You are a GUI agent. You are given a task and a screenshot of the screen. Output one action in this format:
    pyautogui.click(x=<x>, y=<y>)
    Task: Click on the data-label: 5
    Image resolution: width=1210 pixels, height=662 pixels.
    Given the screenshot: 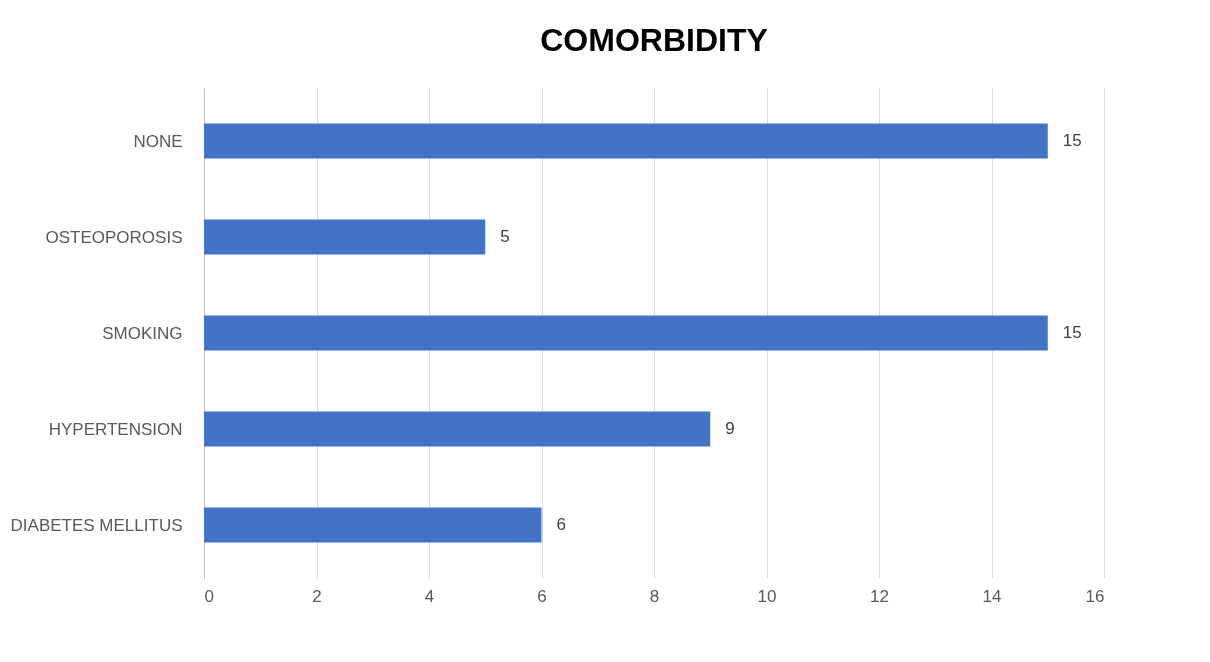 What is the action you would take?
    pyautogui.click(x=505, y=236)
    